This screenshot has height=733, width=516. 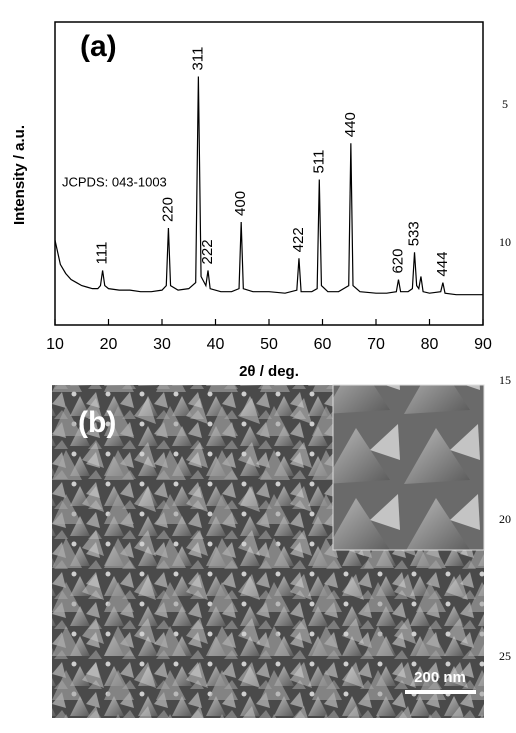 What do you see at coordinates (114, 181) in the screenshot?
I see `annotation: JCPDS: 043-1003` at bounding box center [114, 181].